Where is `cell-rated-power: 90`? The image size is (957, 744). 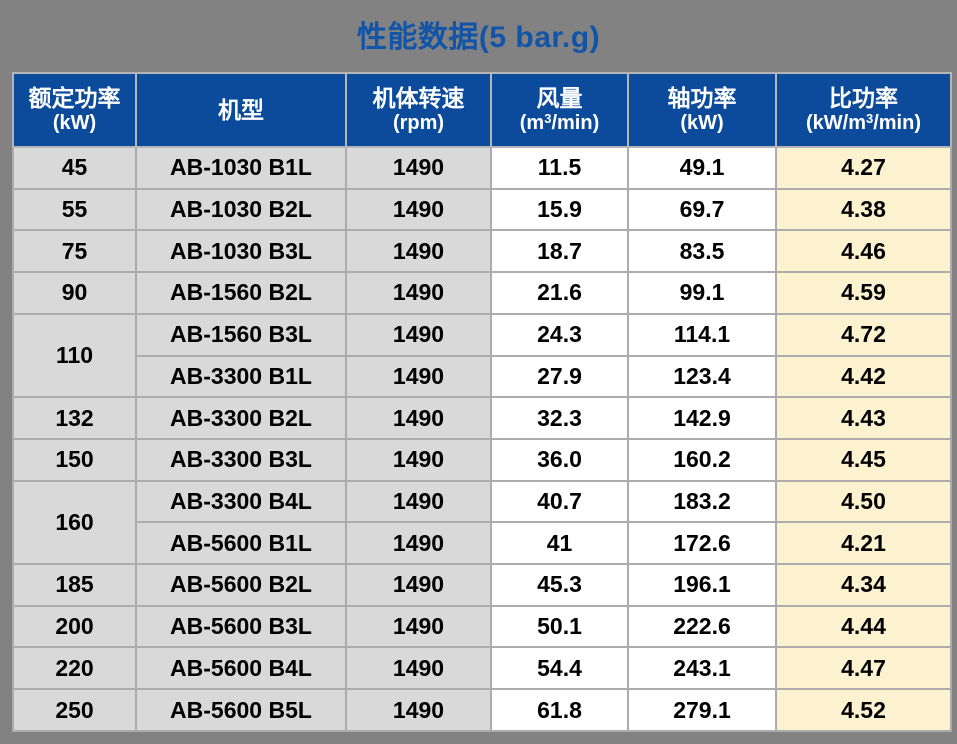
cell-rated-power: 90 is located at coordinates (74, 293).